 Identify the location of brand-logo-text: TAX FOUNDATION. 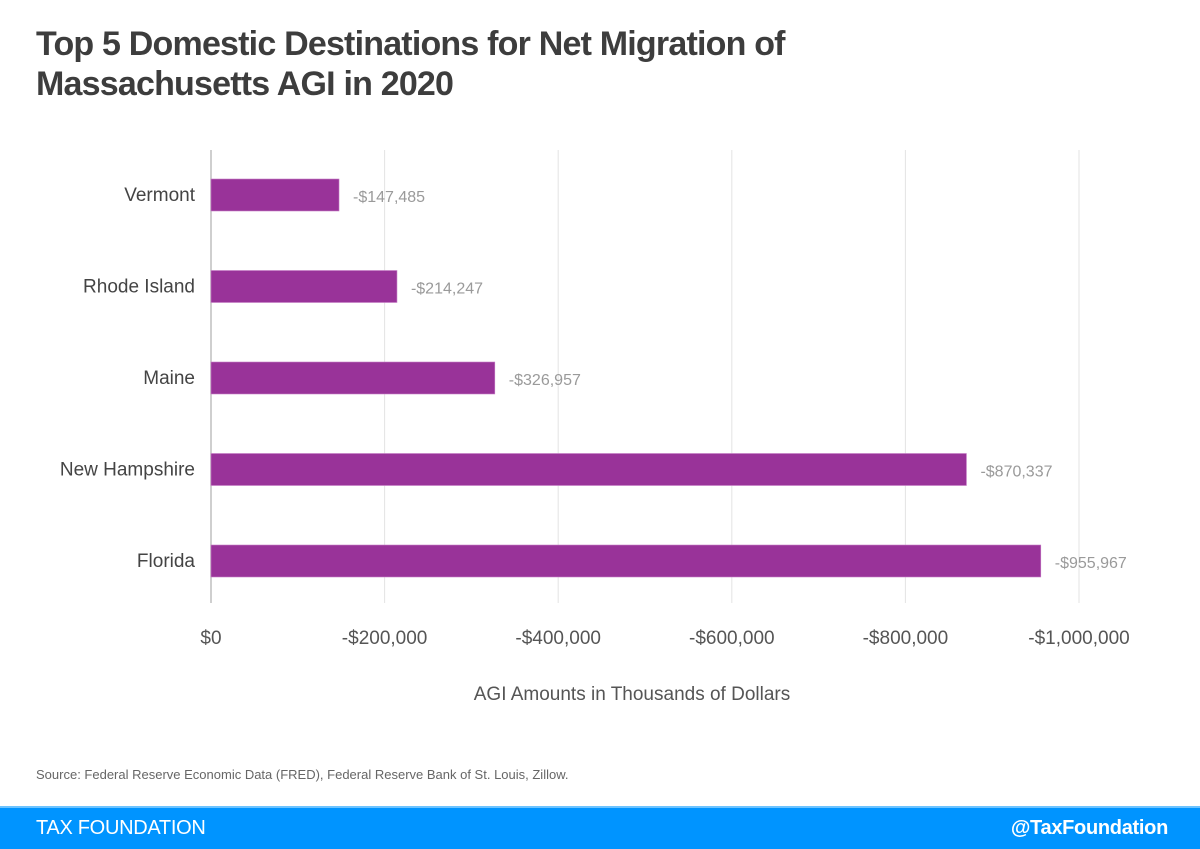
(121, 828).